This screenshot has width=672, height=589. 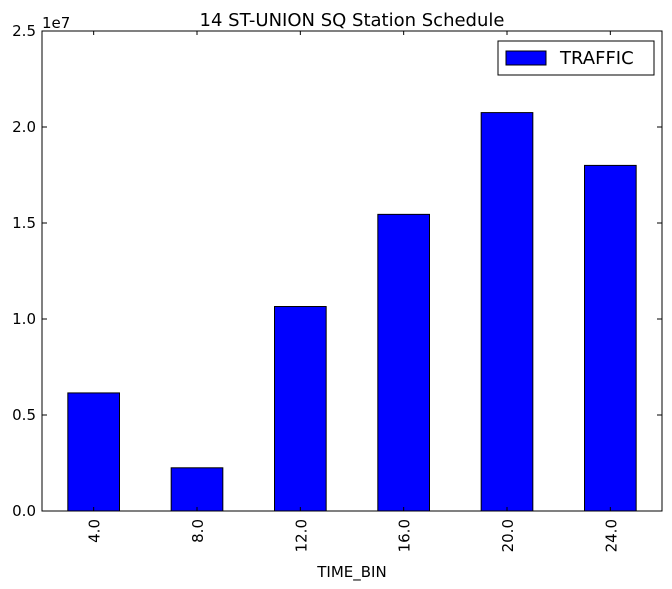 What do you see at coordinates (95, 531) in the screenshot?
I see `x-tick-label: 4.0` at bounding box center [95, 531].